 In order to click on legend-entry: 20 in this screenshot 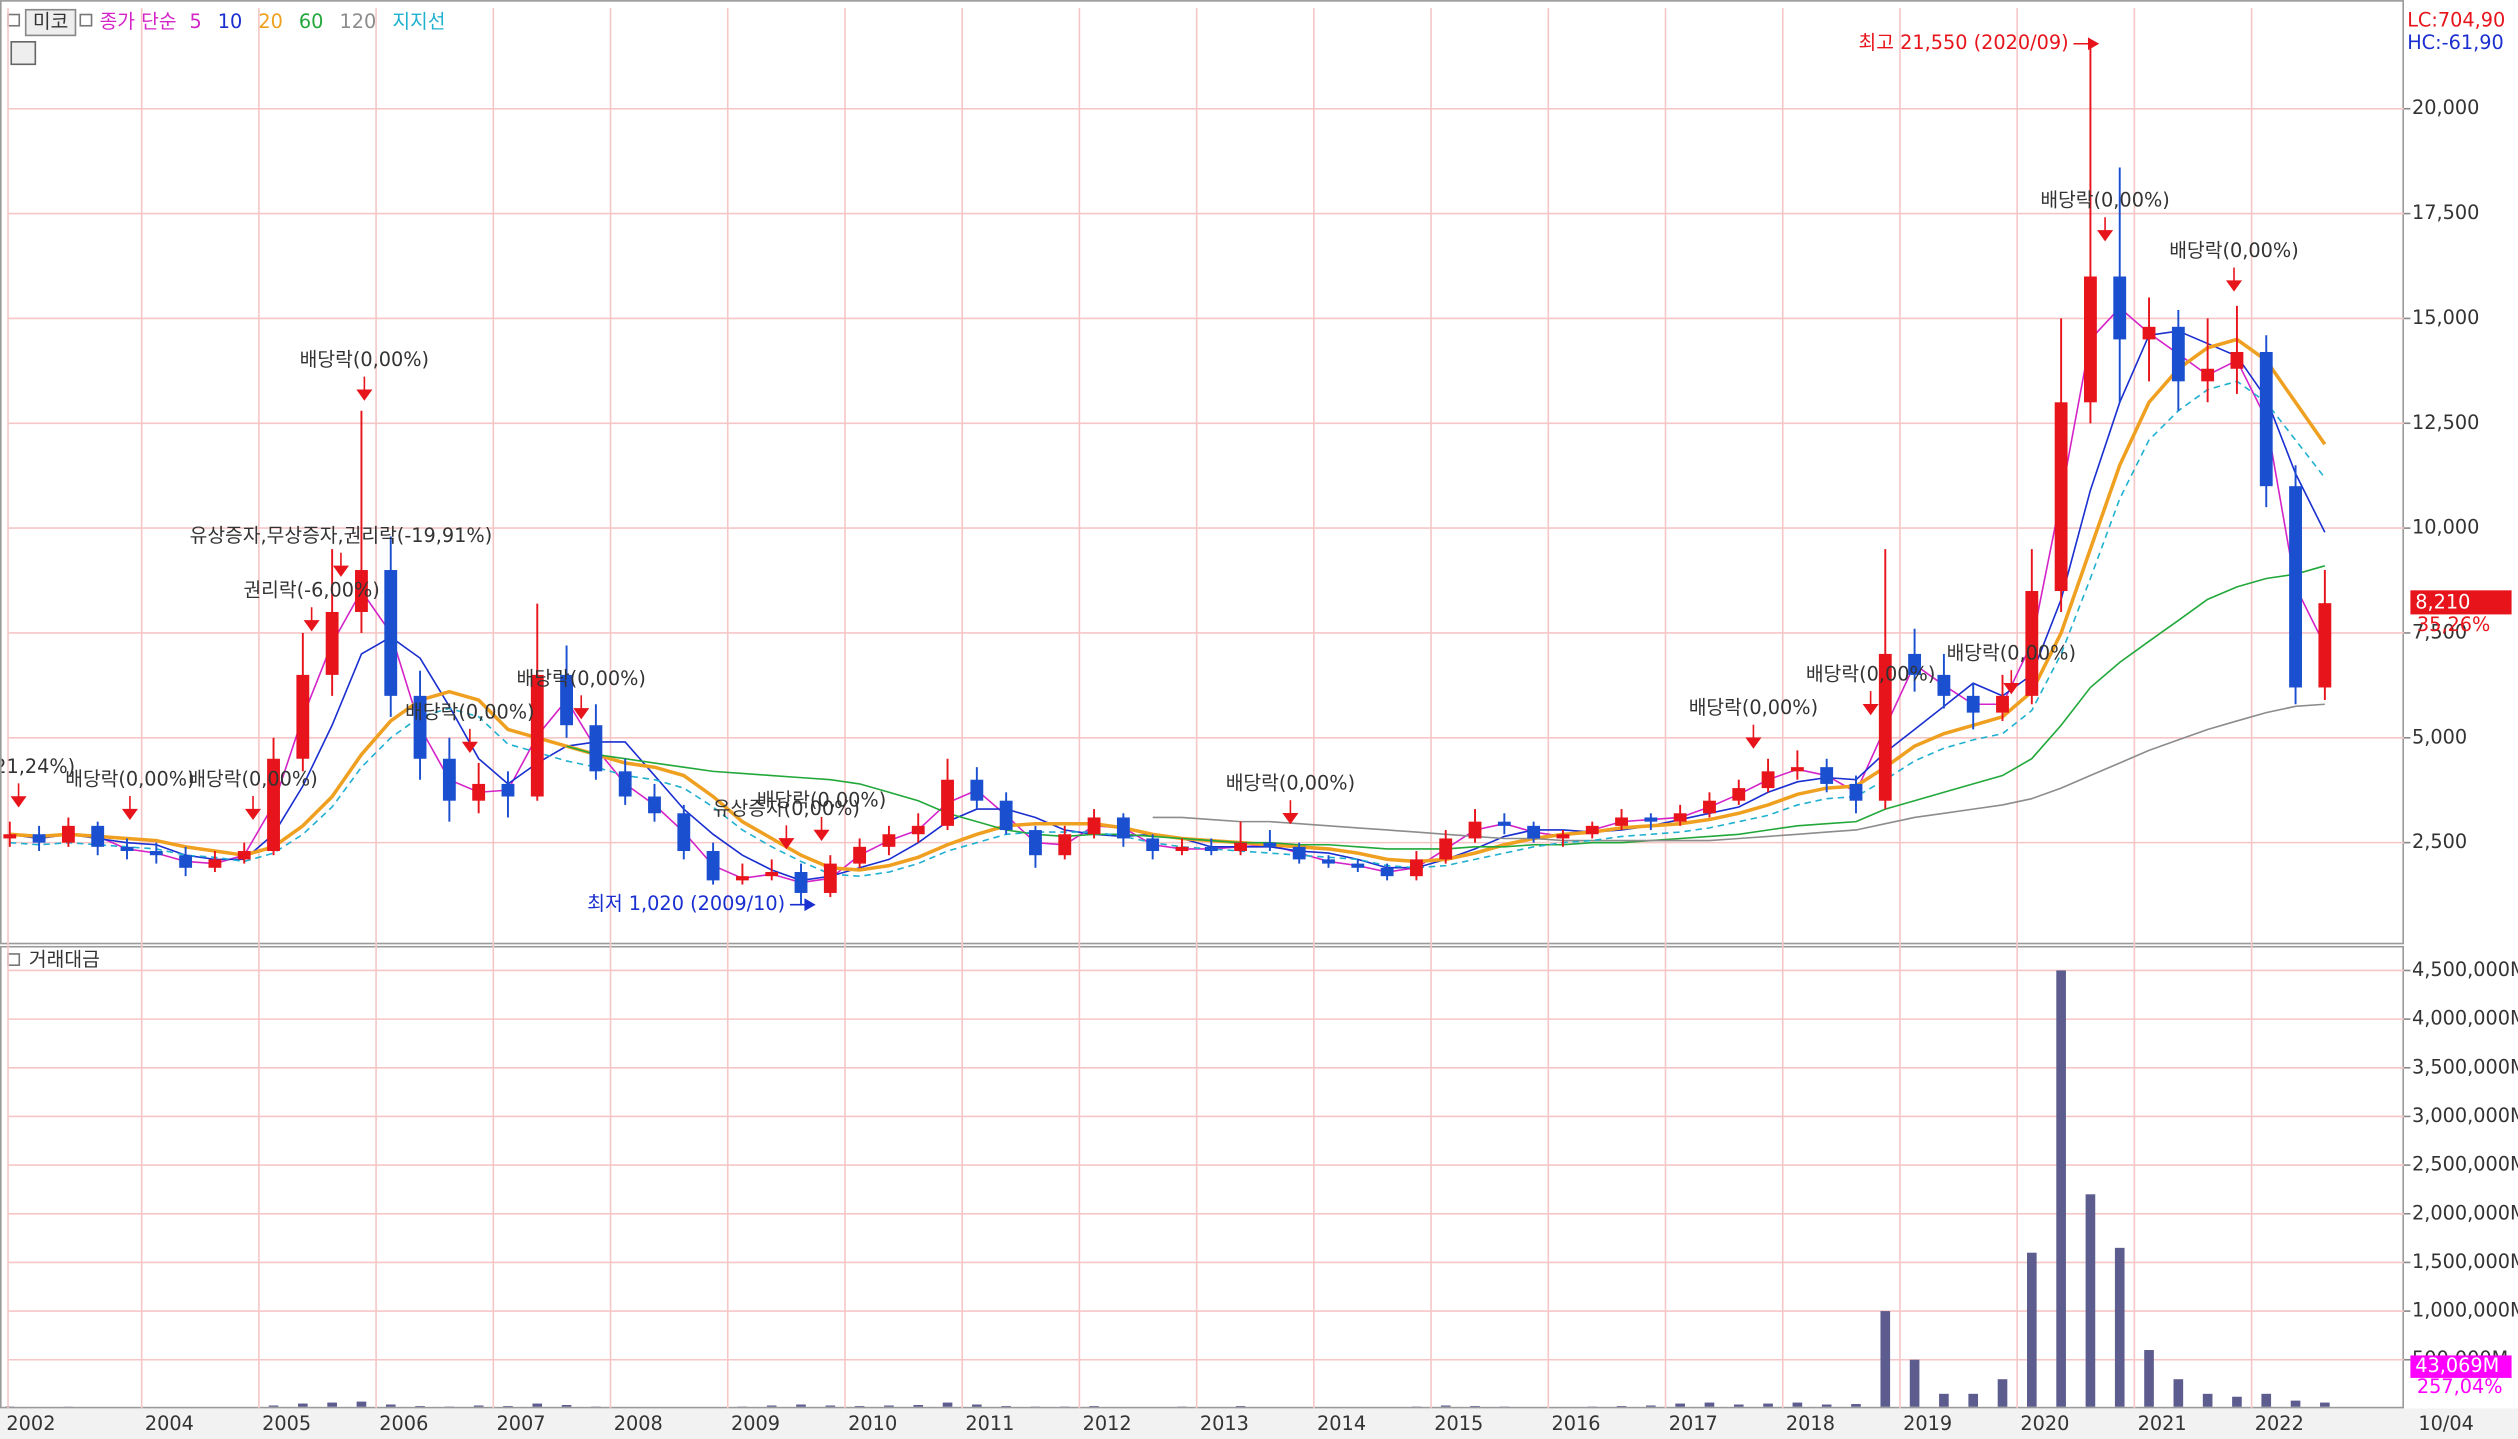, I will do `click(270, 21)`.